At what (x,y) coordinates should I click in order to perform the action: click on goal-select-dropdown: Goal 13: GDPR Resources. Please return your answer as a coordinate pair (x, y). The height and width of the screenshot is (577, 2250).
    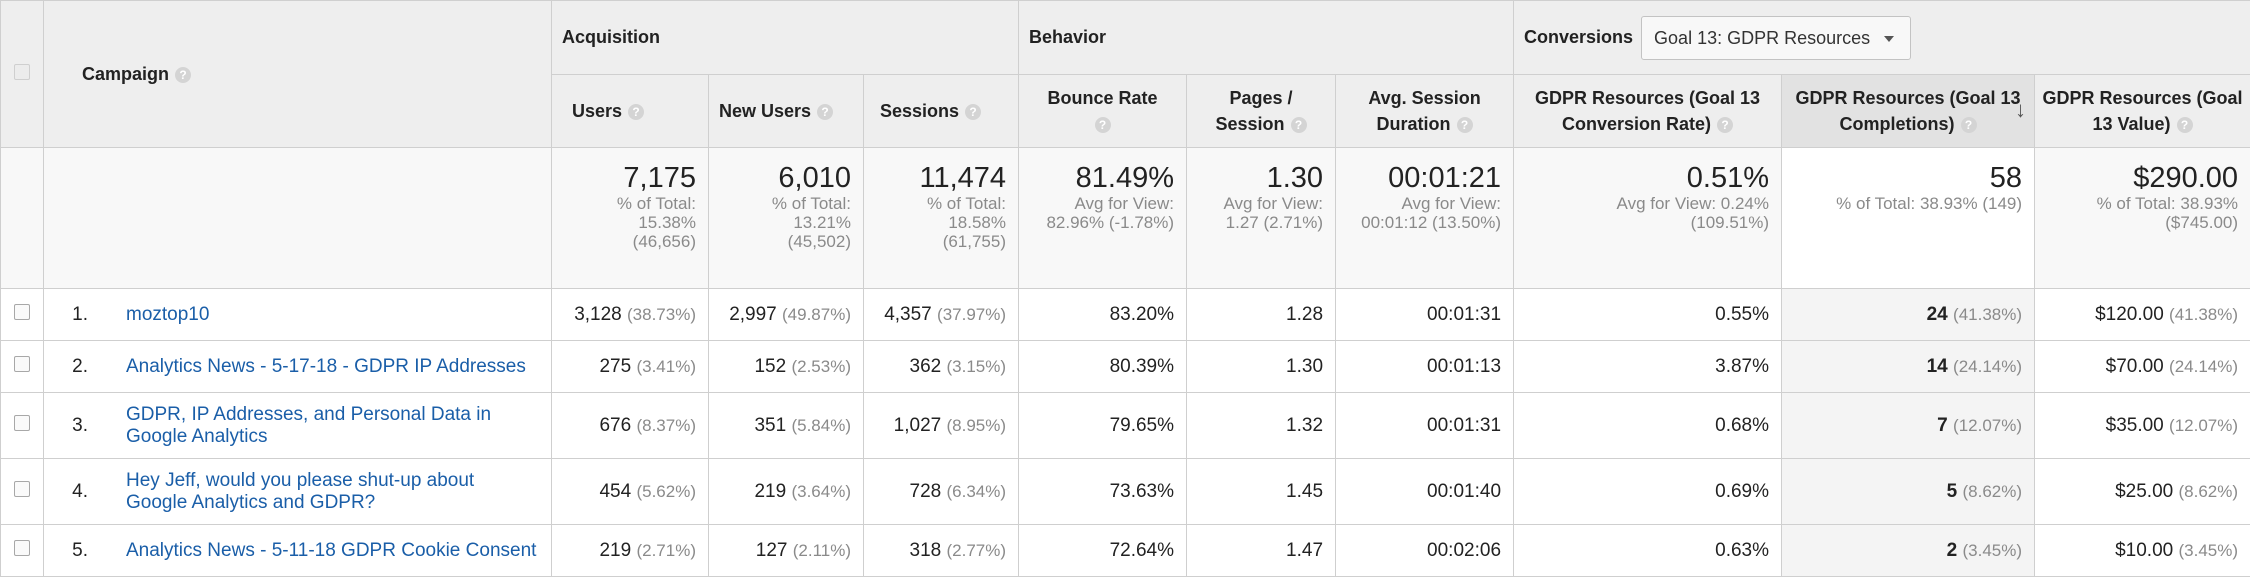
    Looking at the image, I should click on (1776, 38).